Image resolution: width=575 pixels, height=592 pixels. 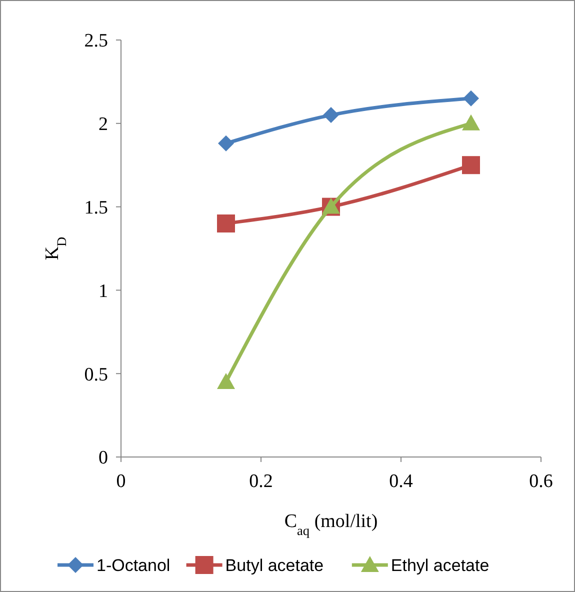 I want to click on x-tick-label: 0.6, so click(x=541, y=481).